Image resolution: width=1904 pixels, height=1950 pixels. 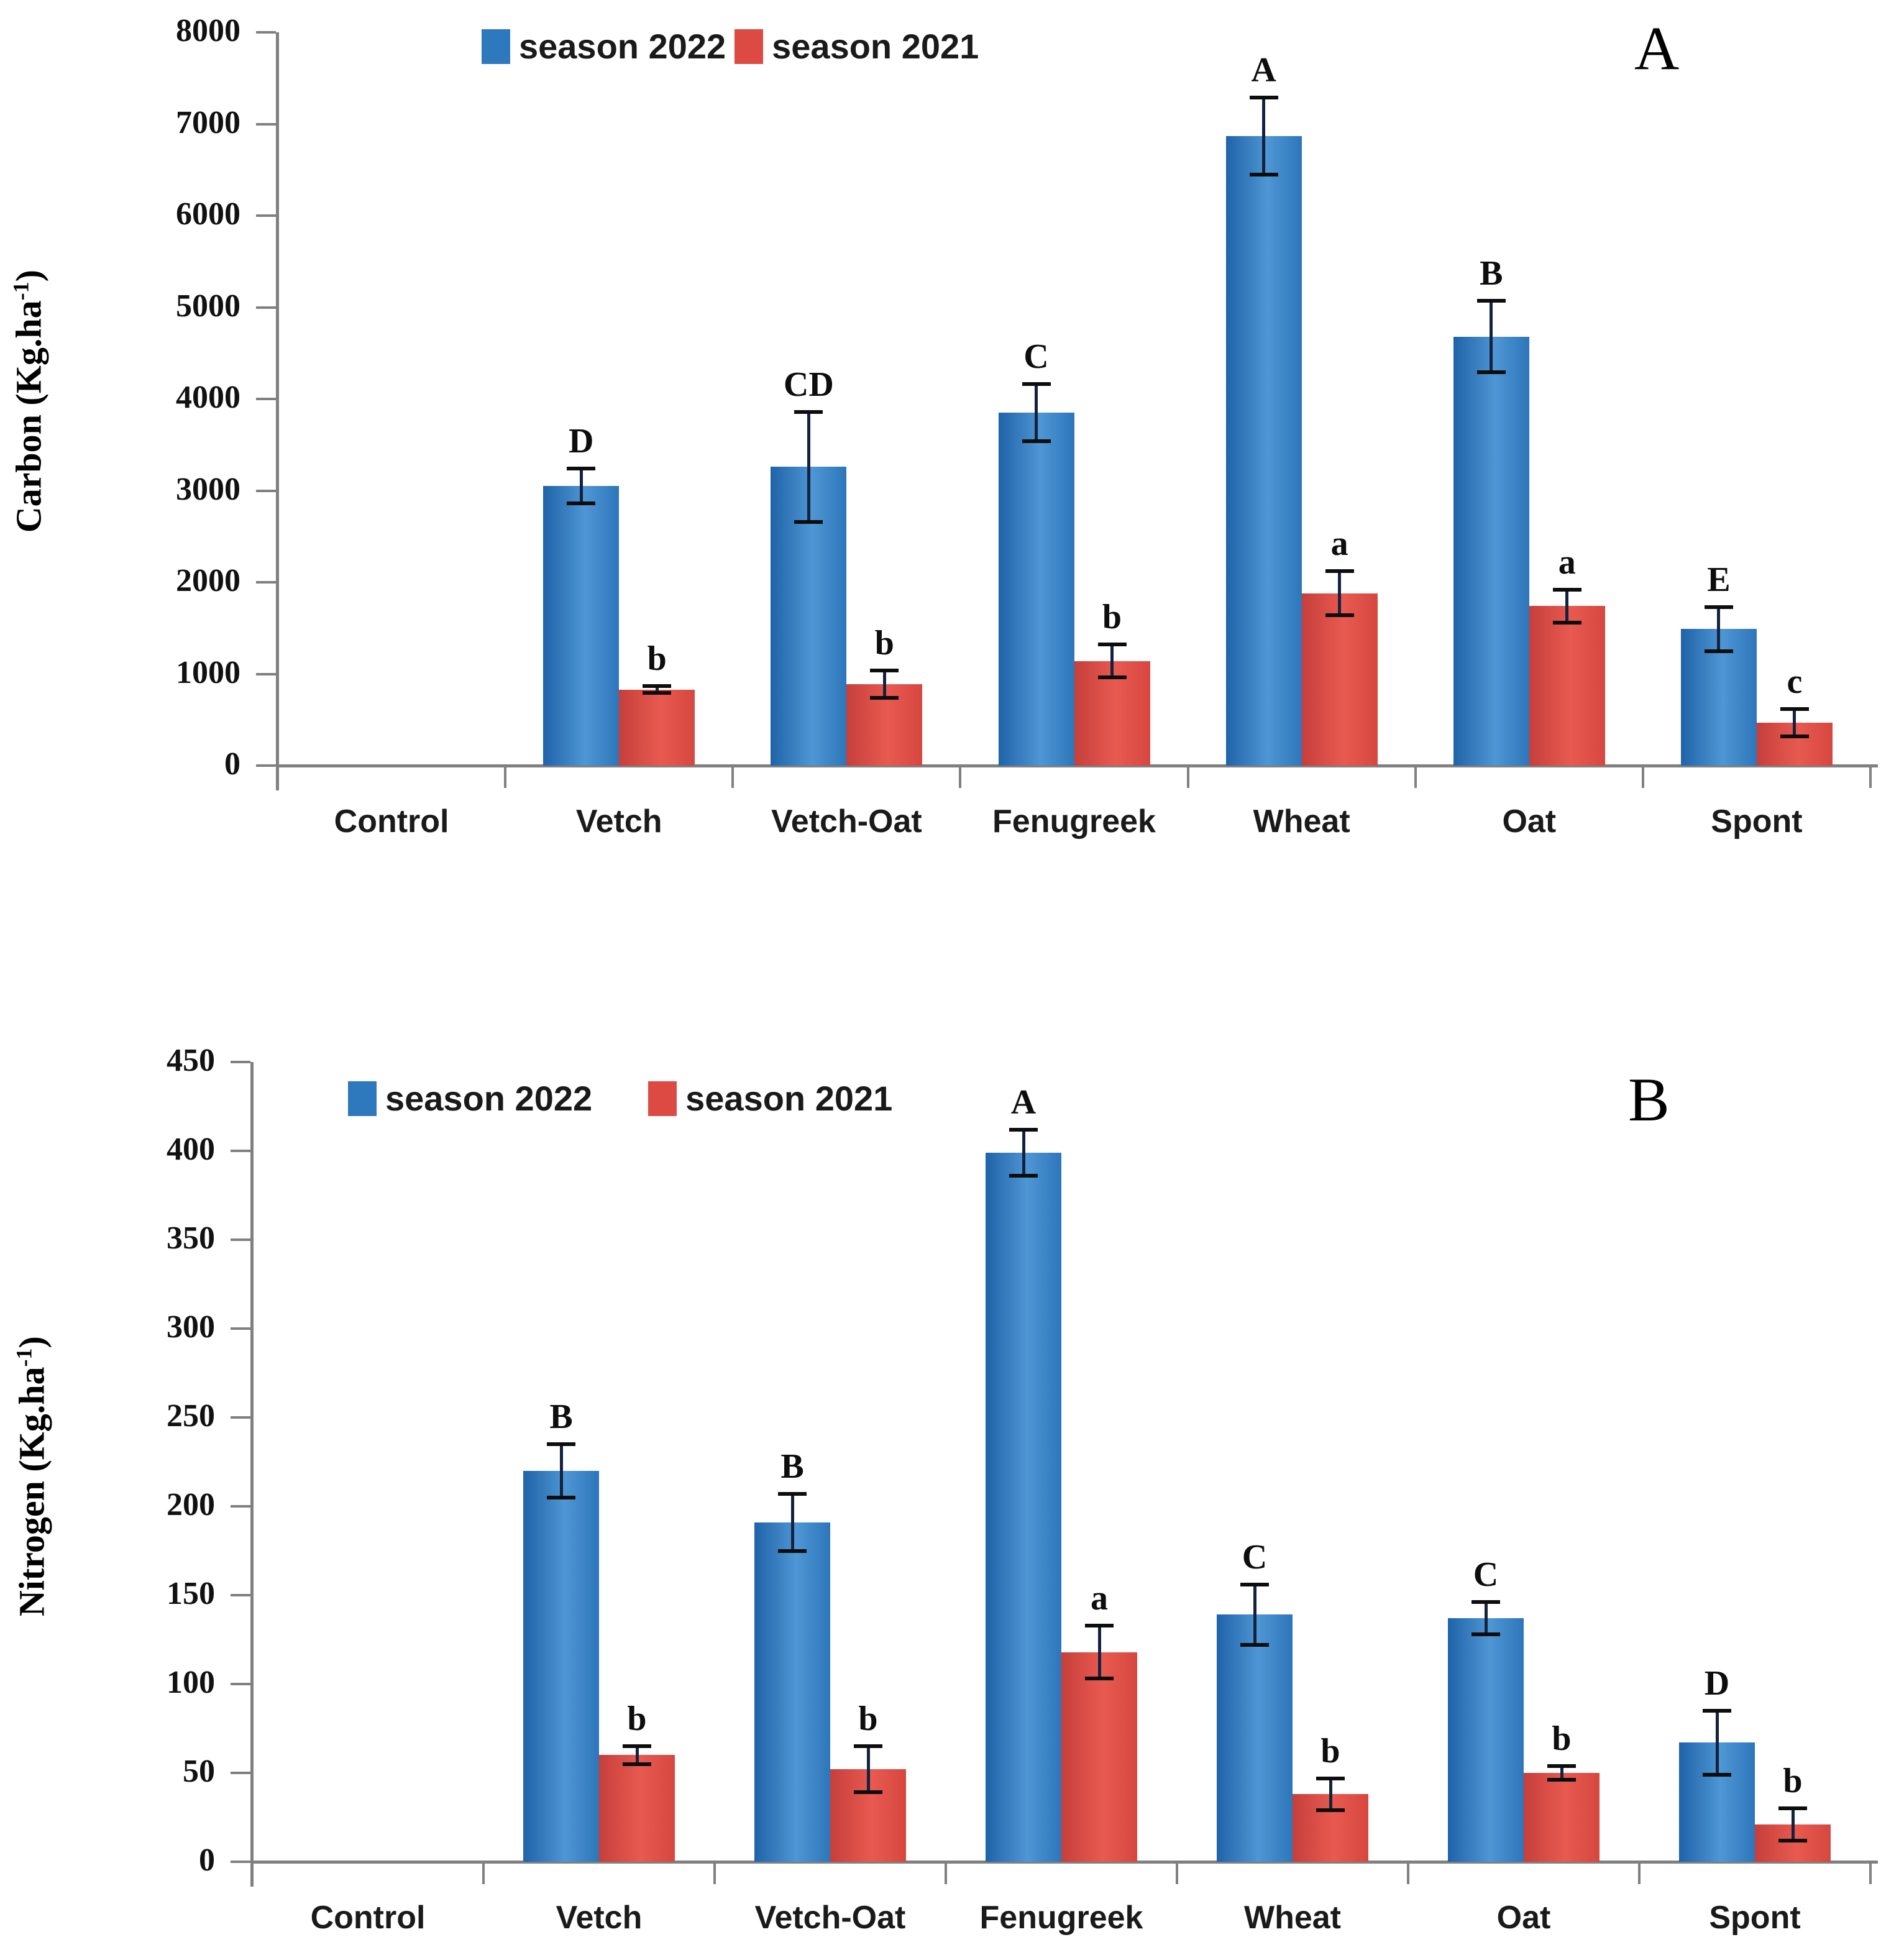 What do you see at coordinates (1023, 1507) in the screenshot?
I see `bar-fenugreek-season-2022` at bounding box center [1023, 1507].